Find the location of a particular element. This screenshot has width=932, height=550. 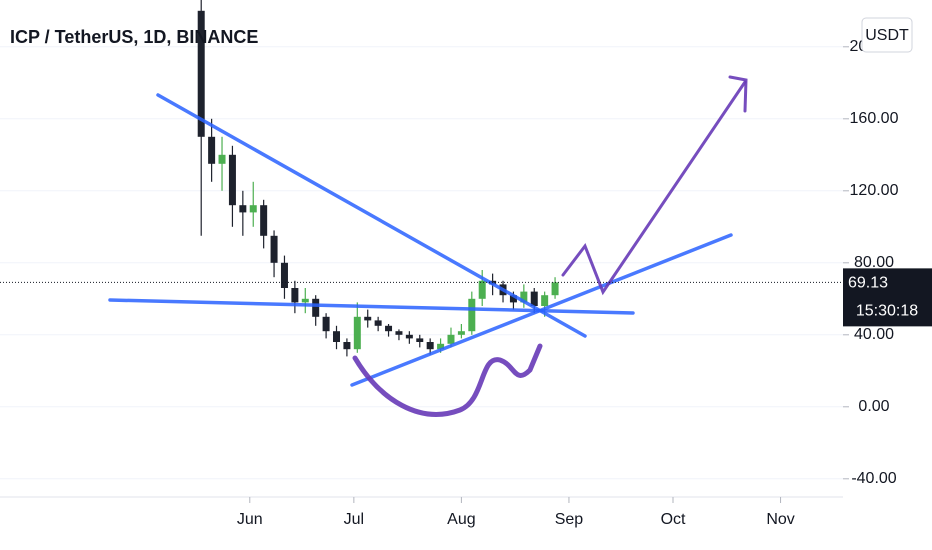

y-tick-label: 0.00 is located at coordinates (873, 406).